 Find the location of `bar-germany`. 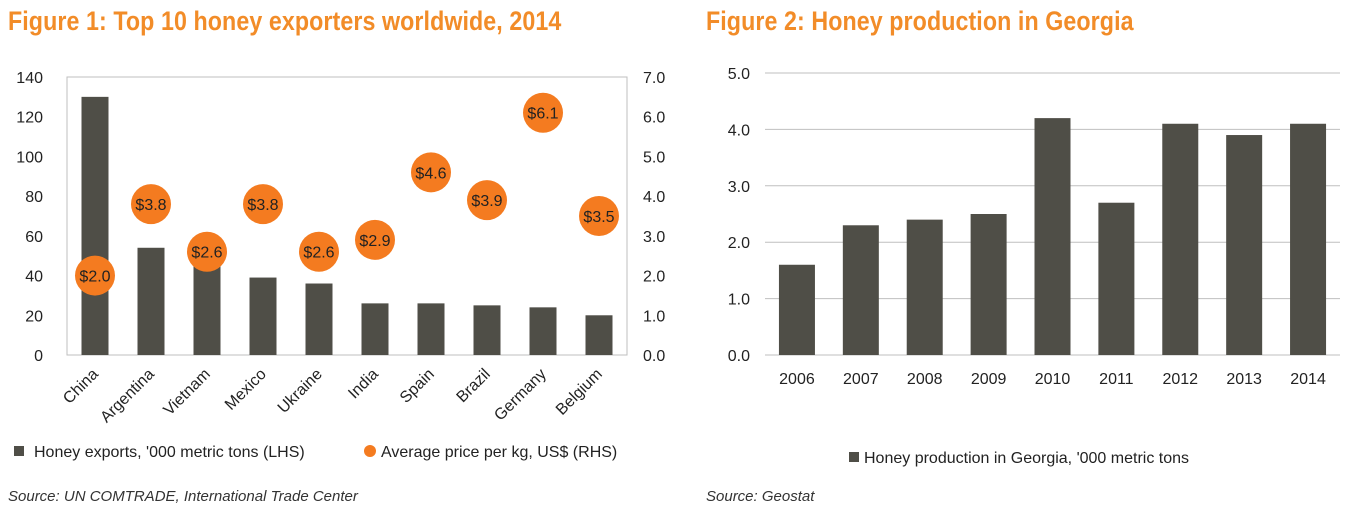

bar-germany is located at coordinates (543, 331).